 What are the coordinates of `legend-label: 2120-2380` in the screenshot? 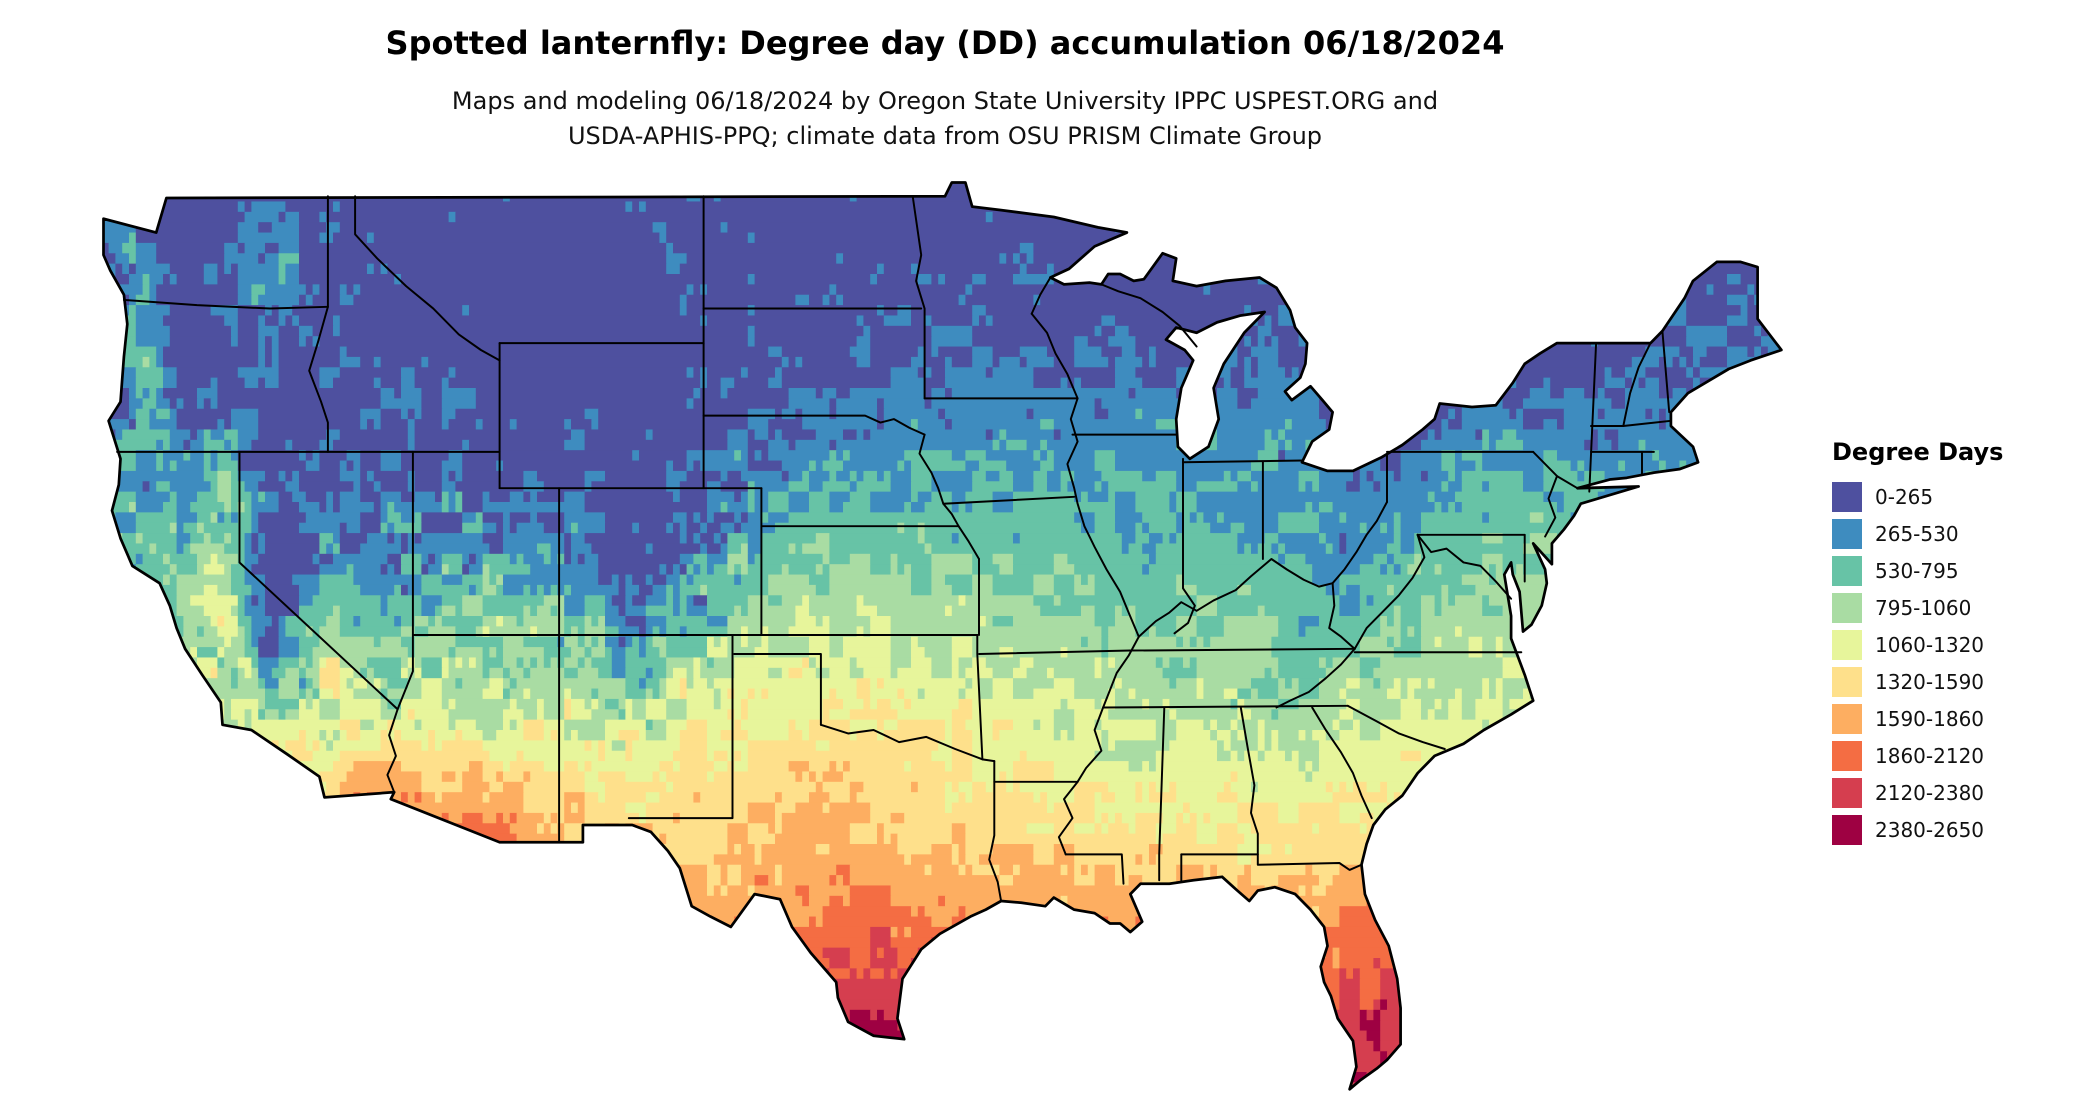 It's located at (1930, 792).